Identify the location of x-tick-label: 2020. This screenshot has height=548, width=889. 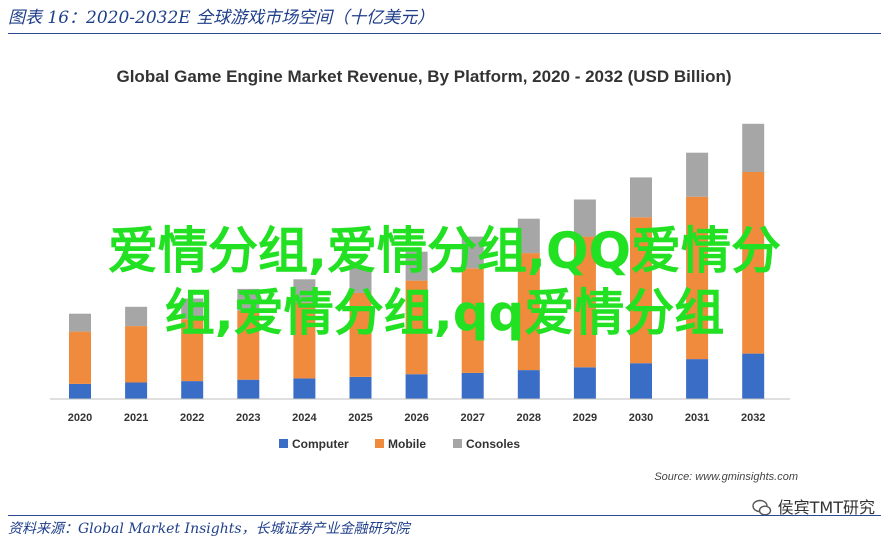
(80, 418).